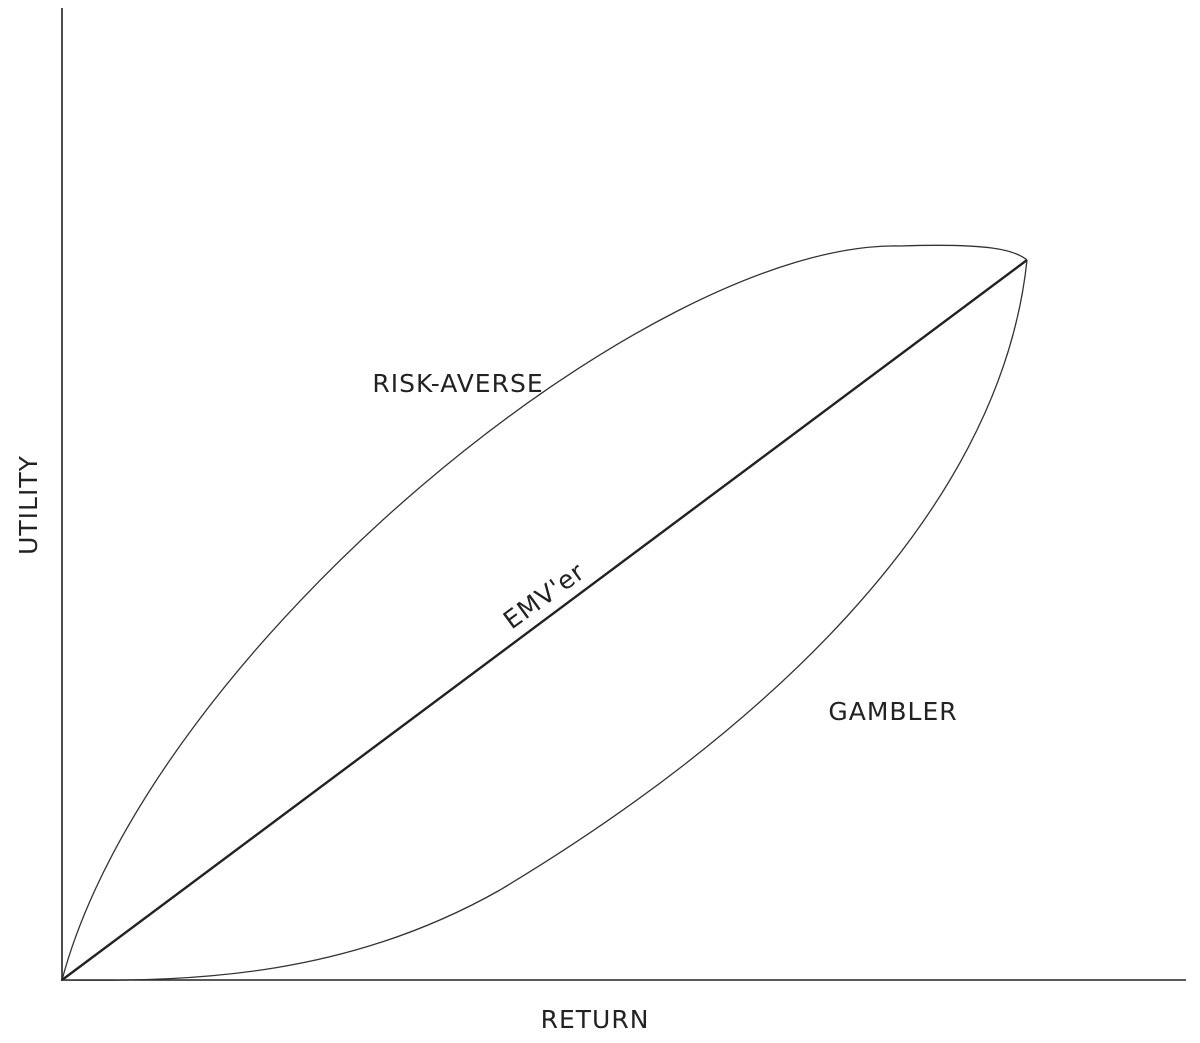  Describe the element at coordinates (457, 383) in the screenshot. I see `risk-averse-label: RISK-AVERSE` at that location.